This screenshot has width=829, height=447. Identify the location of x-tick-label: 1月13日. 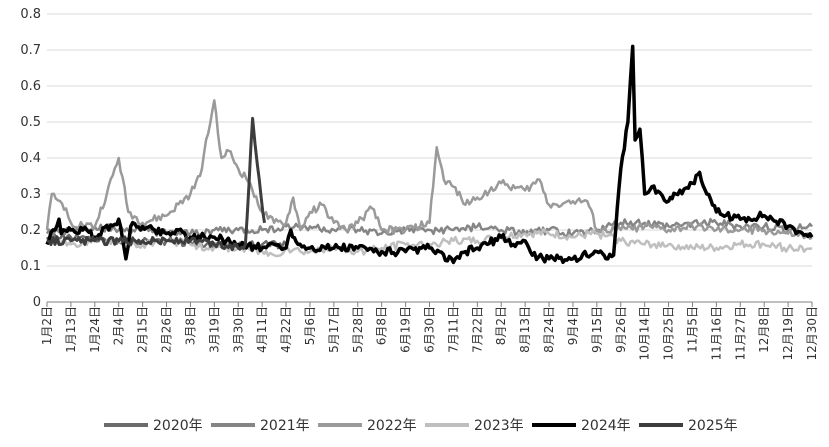
(71, 329).